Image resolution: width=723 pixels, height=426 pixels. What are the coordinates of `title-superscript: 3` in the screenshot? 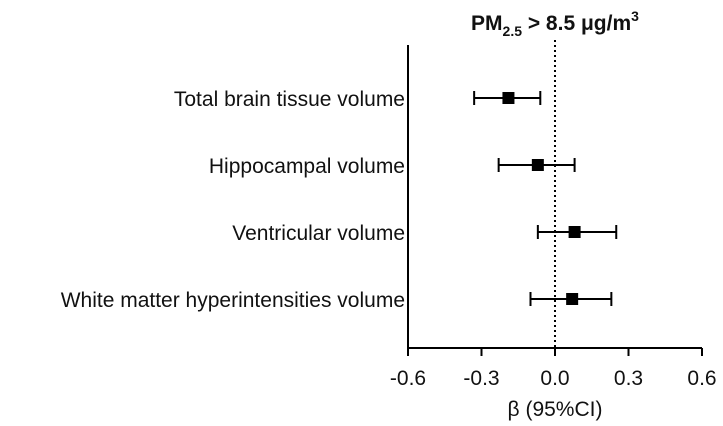 It's located at (635, 16).